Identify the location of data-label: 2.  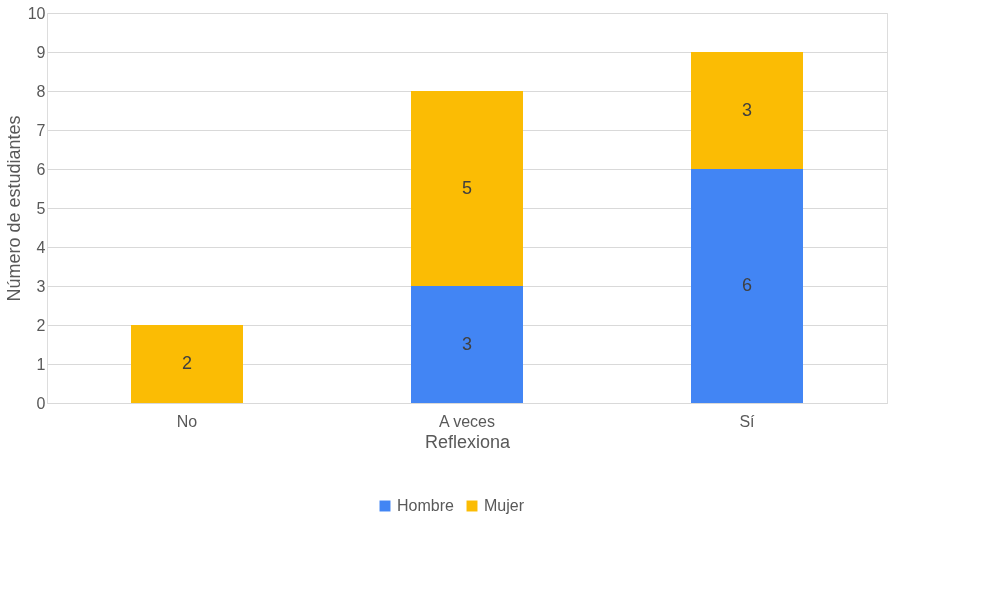
(187, 363).